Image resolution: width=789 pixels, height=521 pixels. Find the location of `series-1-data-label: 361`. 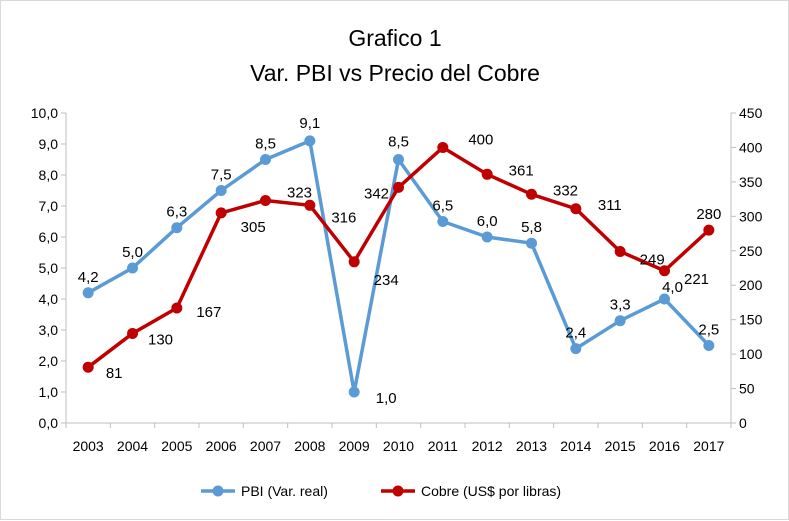

series-1-data-label: 361 is located at coordinates (521, 170).